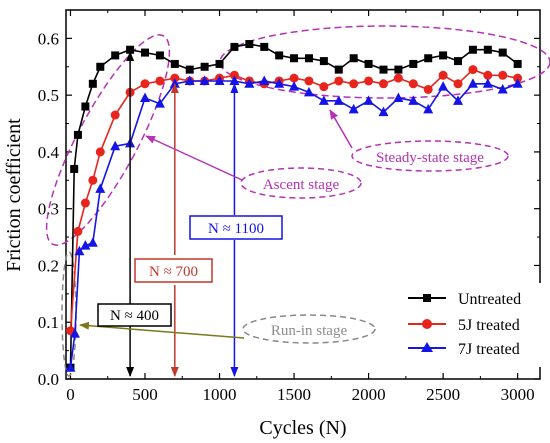  What do you see at coordinates (384, 62) in the screenshot?
I see `steady-state-ellipse` at bounding box center [384, 62].